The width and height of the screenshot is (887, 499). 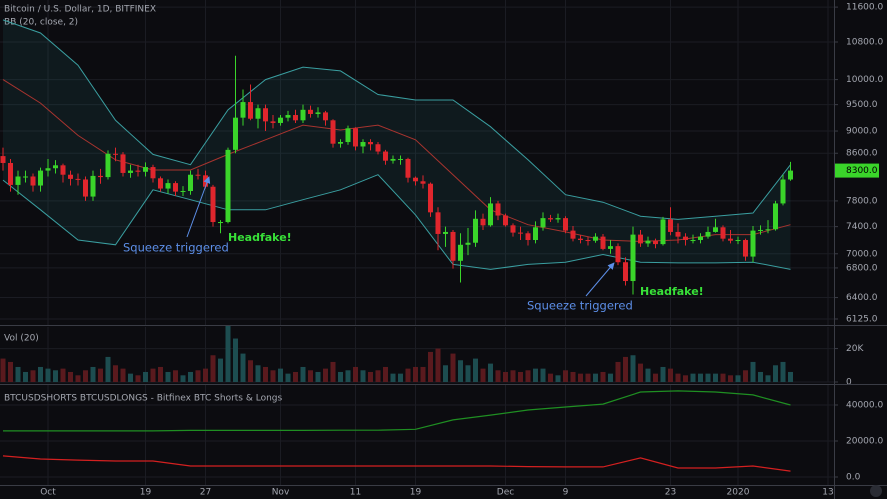 What do you see at coordinates (176, 248) in the screenshot?
I see `annotation: Squeeze triggered` at bounding box center [176, 248].